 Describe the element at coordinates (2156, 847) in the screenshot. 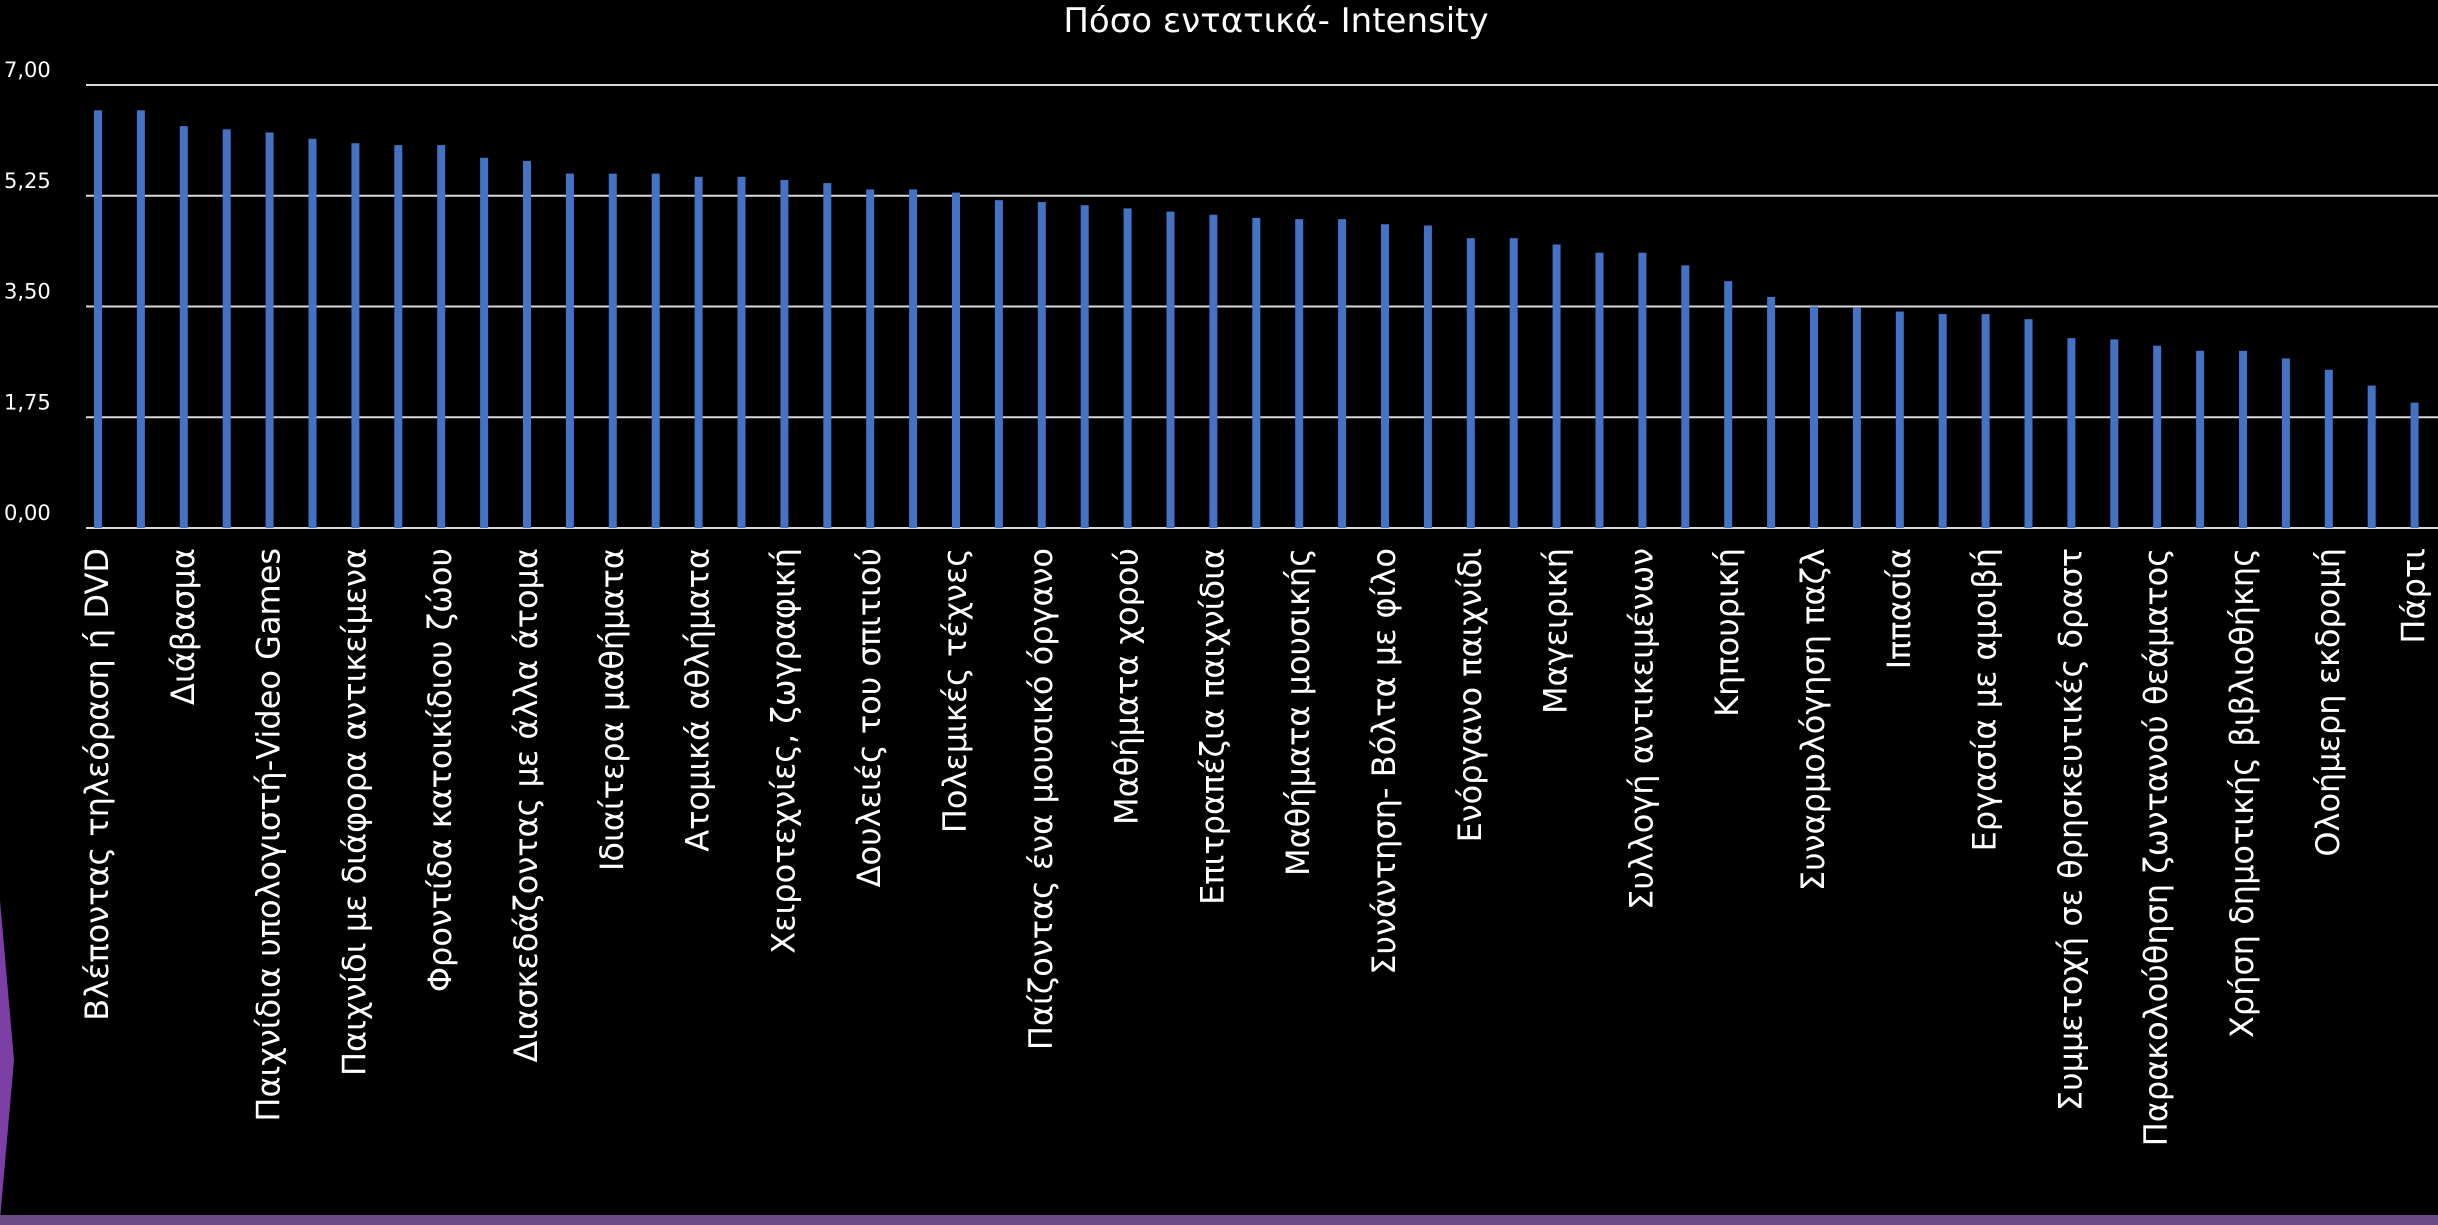

I see `x-tick-label: Παρακολούθηση ζωντανού θεάματος` at that location.